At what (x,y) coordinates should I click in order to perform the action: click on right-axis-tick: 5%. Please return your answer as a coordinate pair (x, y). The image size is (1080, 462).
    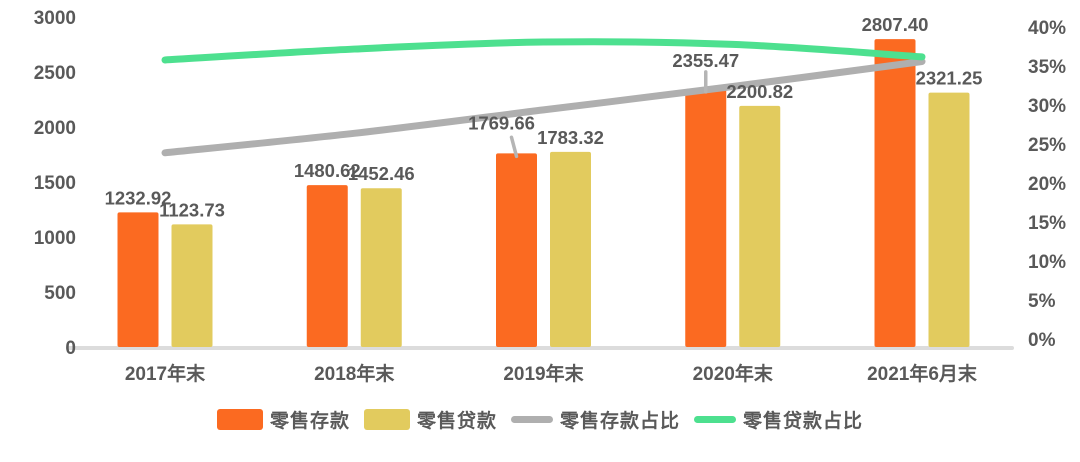
    Looking at the image, I should click on (1042, 301).